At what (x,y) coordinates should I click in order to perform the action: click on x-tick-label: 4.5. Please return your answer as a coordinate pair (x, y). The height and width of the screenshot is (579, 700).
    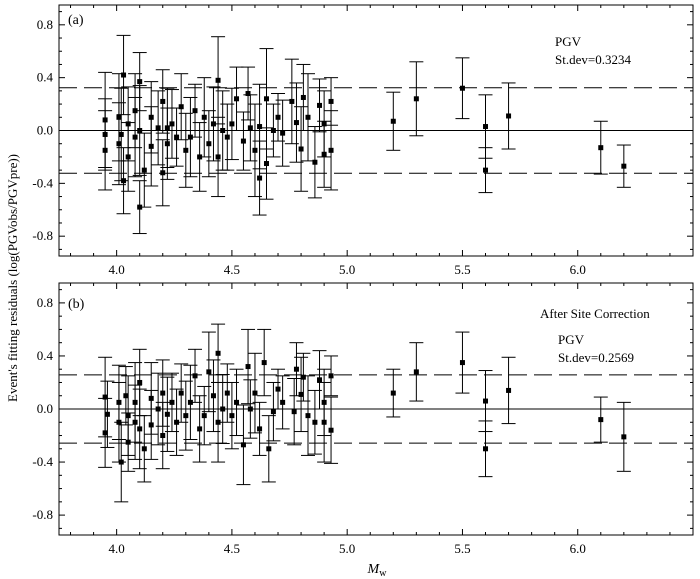
    Looking at the image, I should click on (232, 269).